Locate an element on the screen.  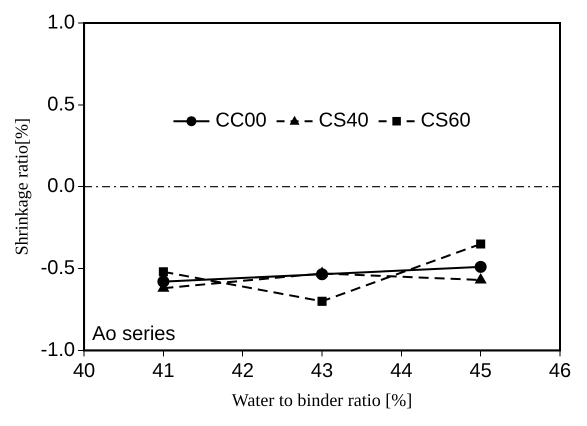
y-axis-title: Shrinkage ratio[%] is located at coordinates (22, 187).